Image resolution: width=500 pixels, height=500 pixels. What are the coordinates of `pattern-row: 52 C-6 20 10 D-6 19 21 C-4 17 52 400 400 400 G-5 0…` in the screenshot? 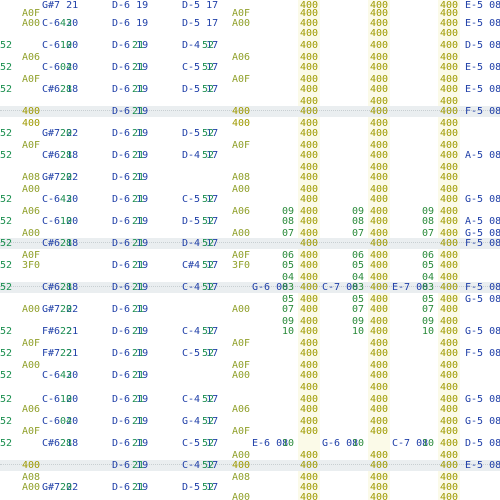 It's located at (250, 399).